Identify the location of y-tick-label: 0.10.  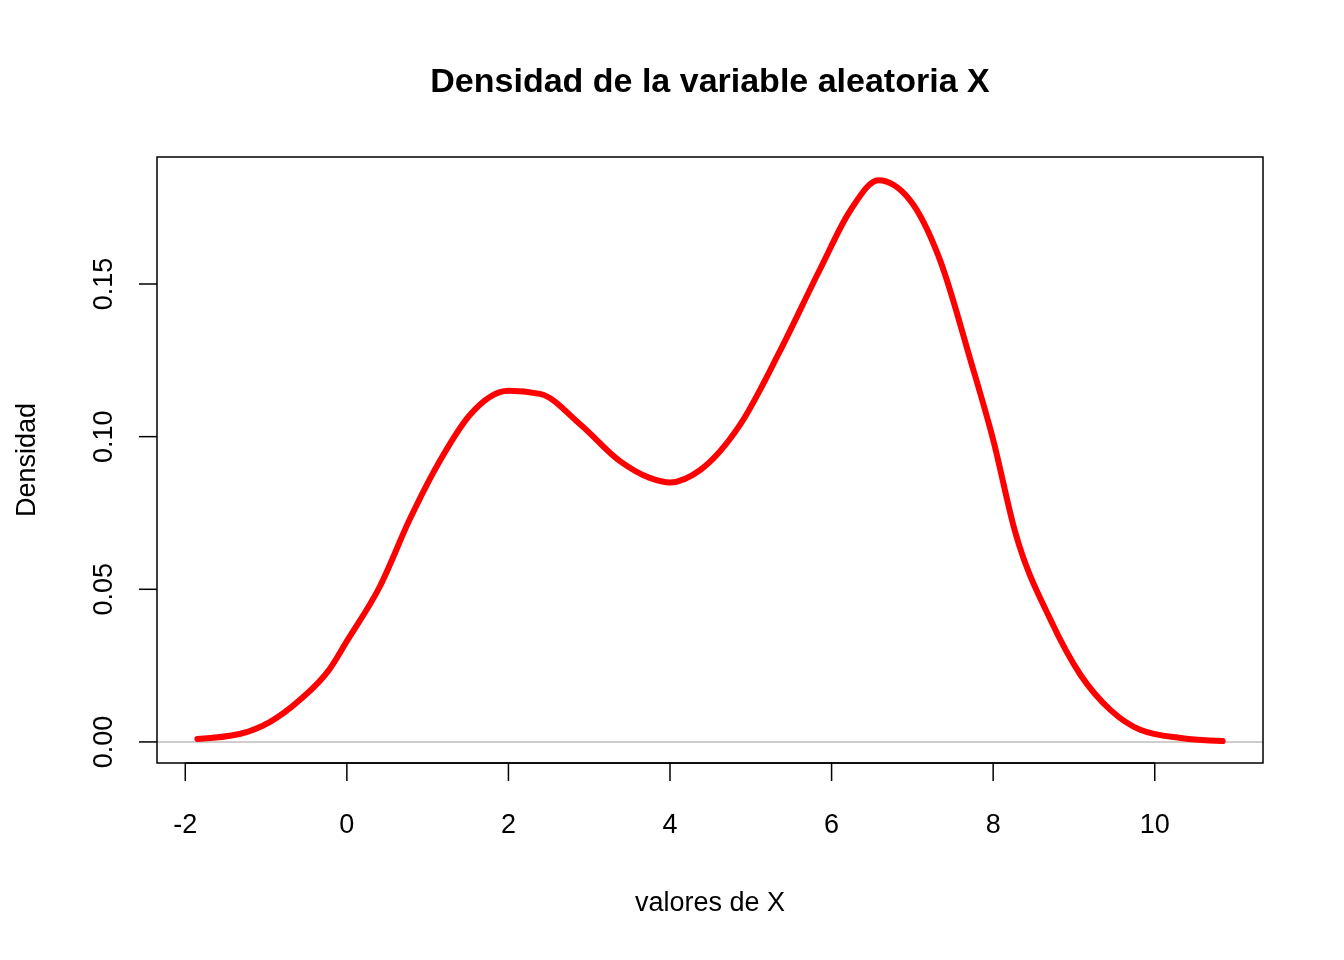
(103, 436).